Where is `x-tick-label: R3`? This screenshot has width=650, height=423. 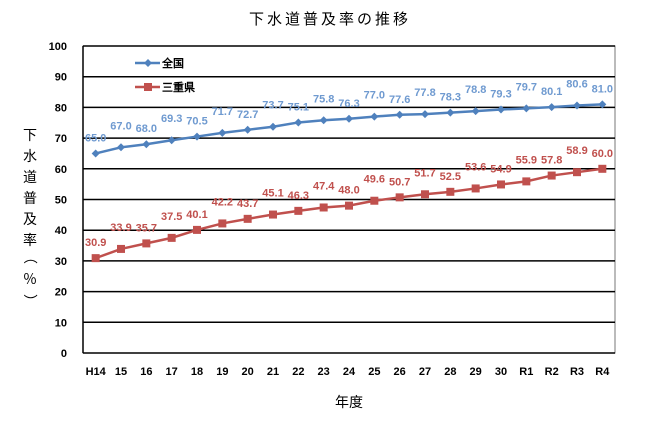 x-tick-label: R3 is located at coordinates (577, 372).